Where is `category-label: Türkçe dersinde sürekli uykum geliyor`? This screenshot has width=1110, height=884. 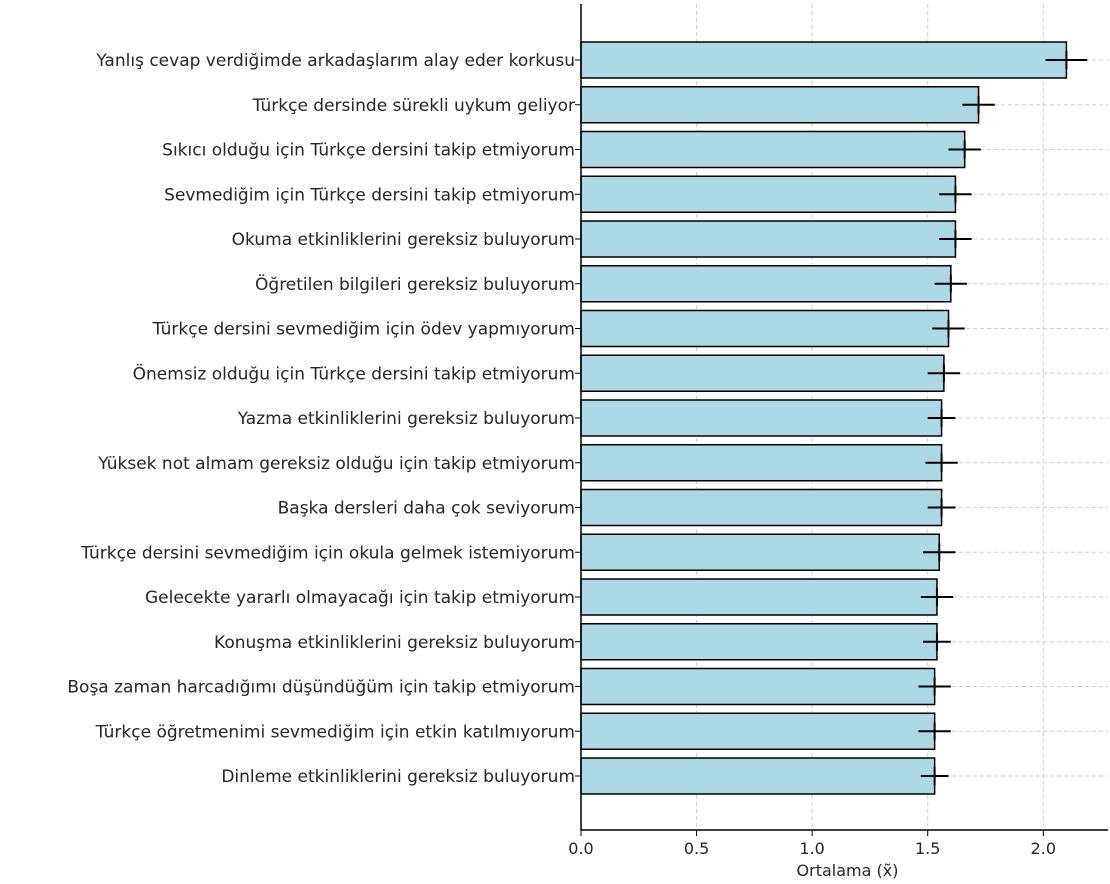
category-label: Türkçe dersinde sürekli uykum geliyor is located at coordinates (413, 106).